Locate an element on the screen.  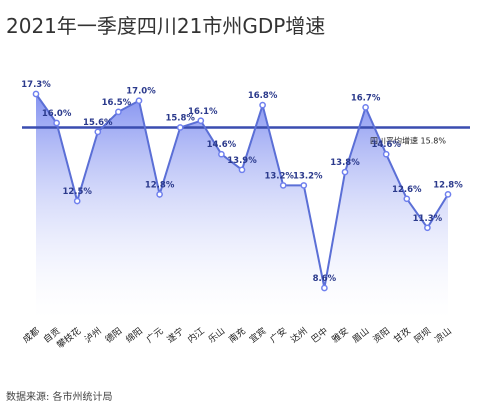
data-label: 15.8% is located at coordinates (180, 118).